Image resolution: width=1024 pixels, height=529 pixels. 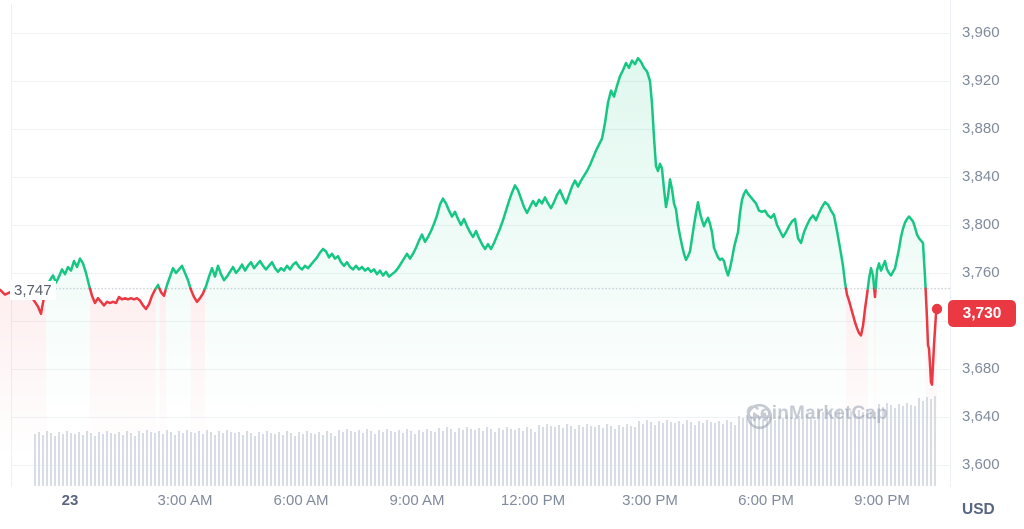 I want to click on currency-label: USD, so click(x=978, y=509).